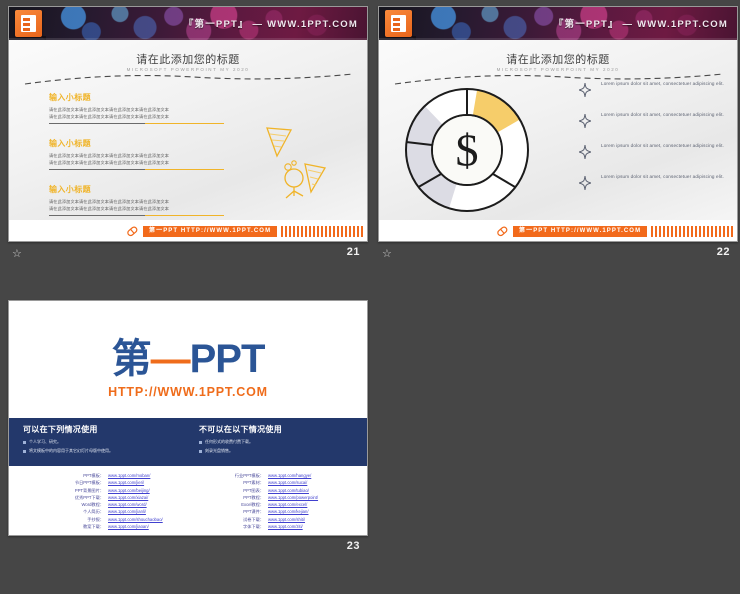 Image resolution: width=740 pixels, height=594 pixels. What do you see at coordinates (240, 429) in the screenshot?
I see `terms-heading: 不可以在以下情况使用` at bounding box center [240, 429].